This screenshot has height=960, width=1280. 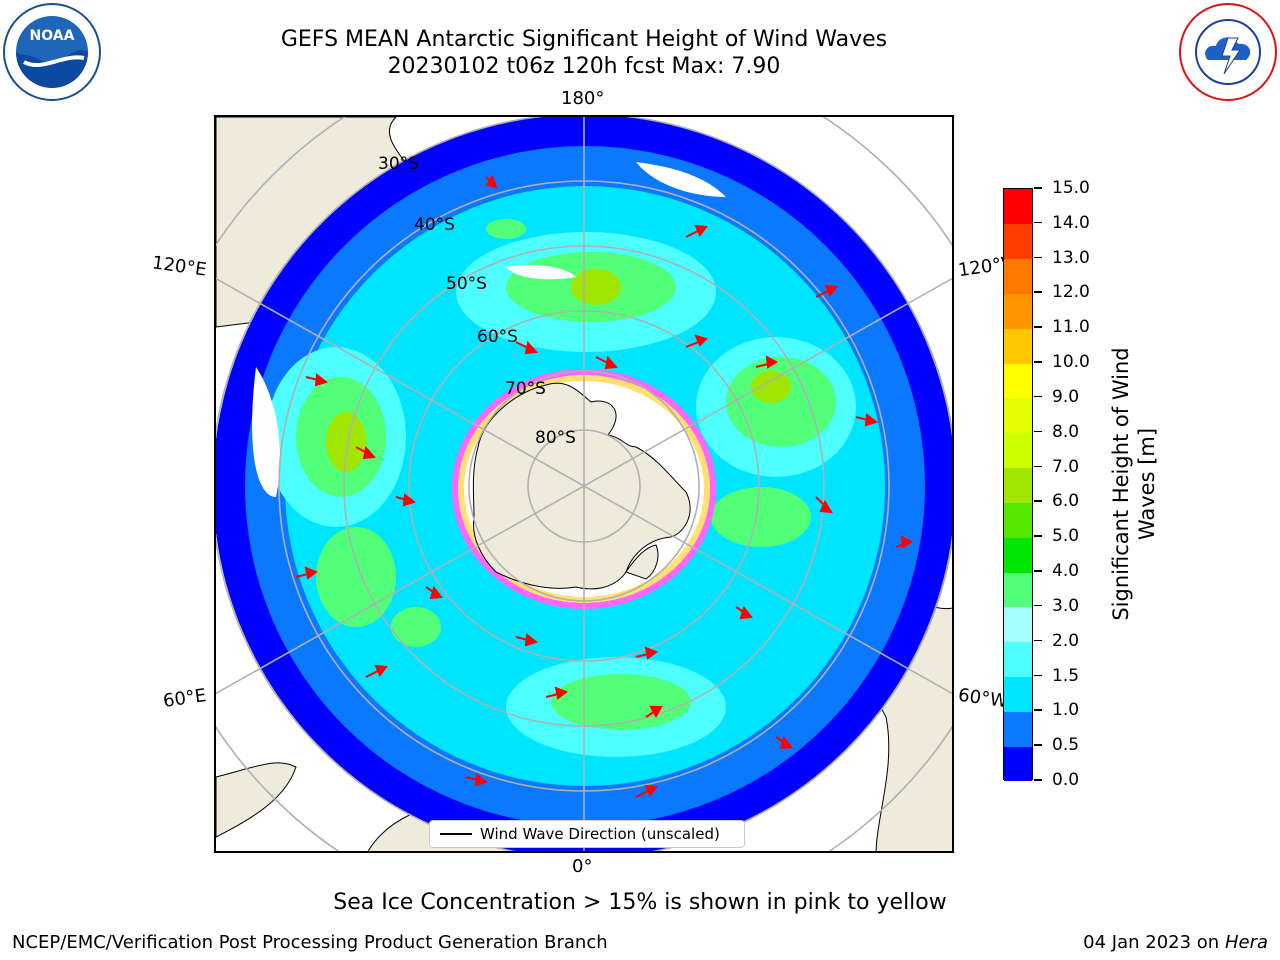 What do you see at coordinates (1134, 484) in the screenshot?
I see `colorbar-label: Significant Height of Wind Waves [m]` at bounding box center [1134, 484].